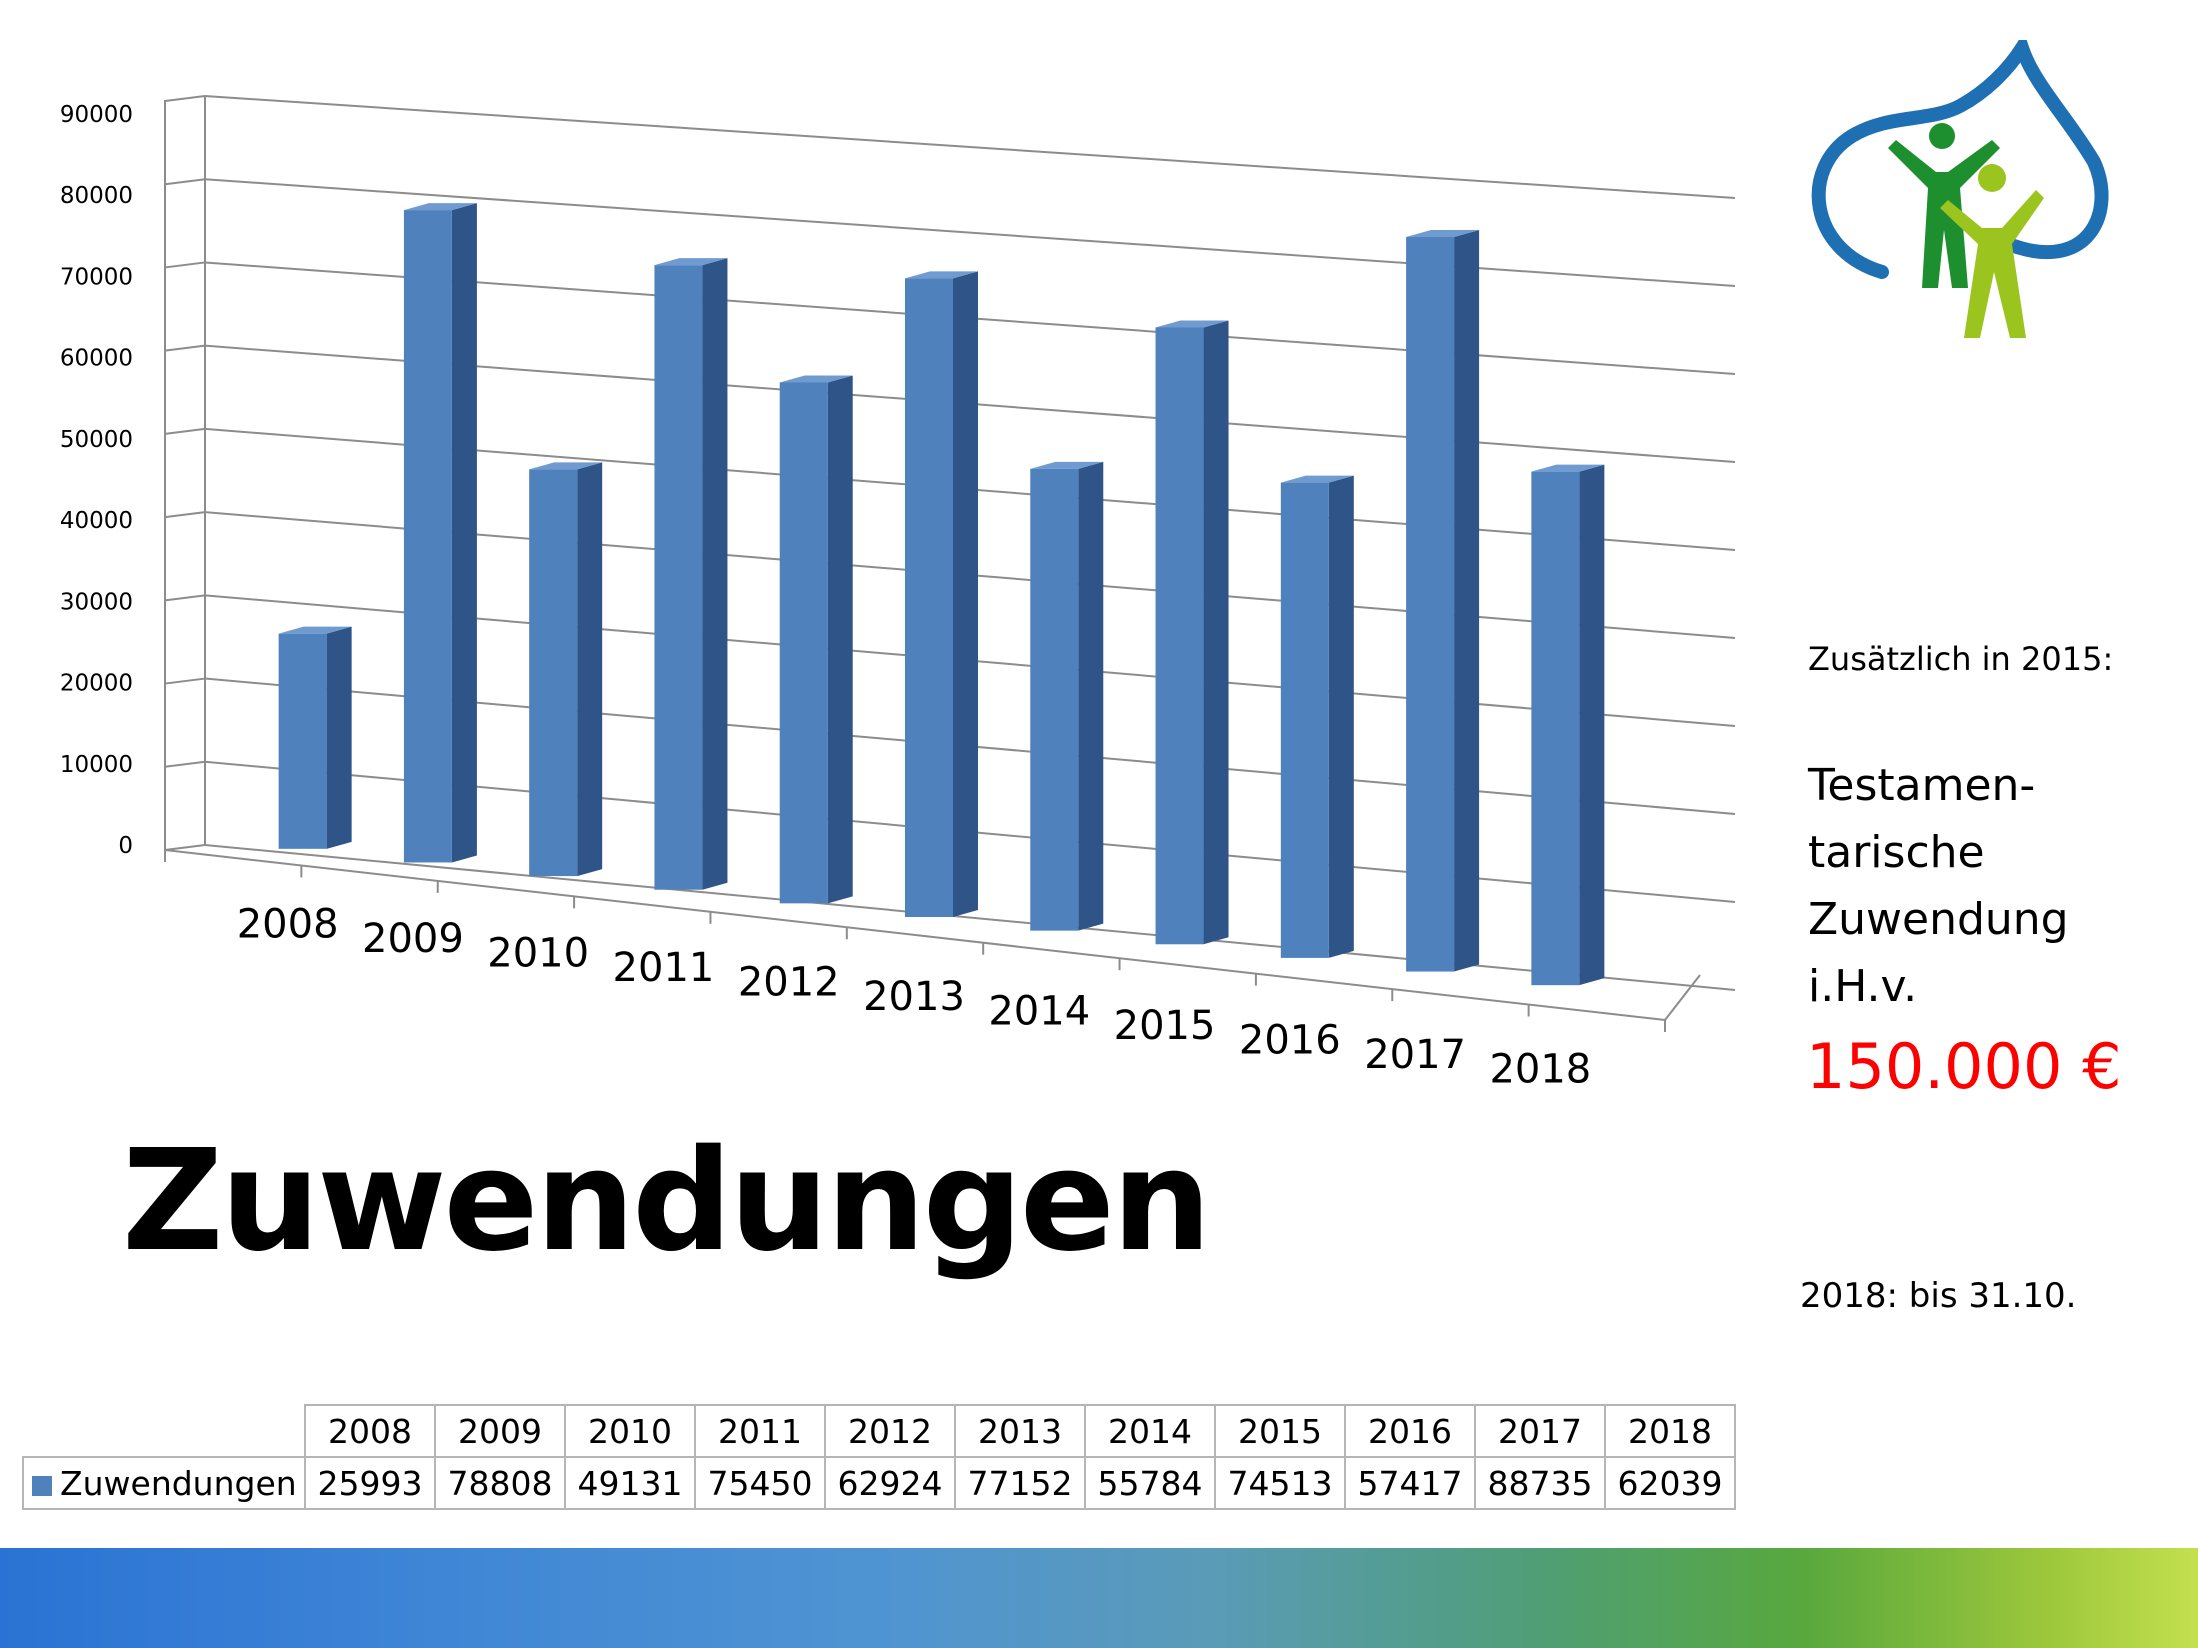 This screenshot has height=1648, width=2198. Describe the element at coordinates (96, 521) in the screenshot. I see `y-tick-label: 40000` at that location.